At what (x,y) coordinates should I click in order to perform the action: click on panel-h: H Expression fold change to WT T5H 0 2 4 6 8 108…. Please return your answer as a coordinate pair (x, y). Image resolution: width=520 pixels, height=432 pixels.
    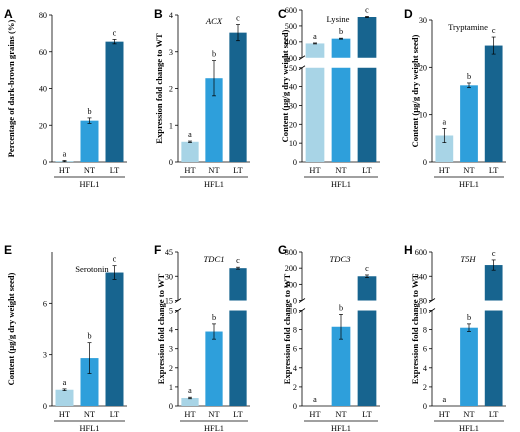
    Looking at the image, I should click on (455, 337).